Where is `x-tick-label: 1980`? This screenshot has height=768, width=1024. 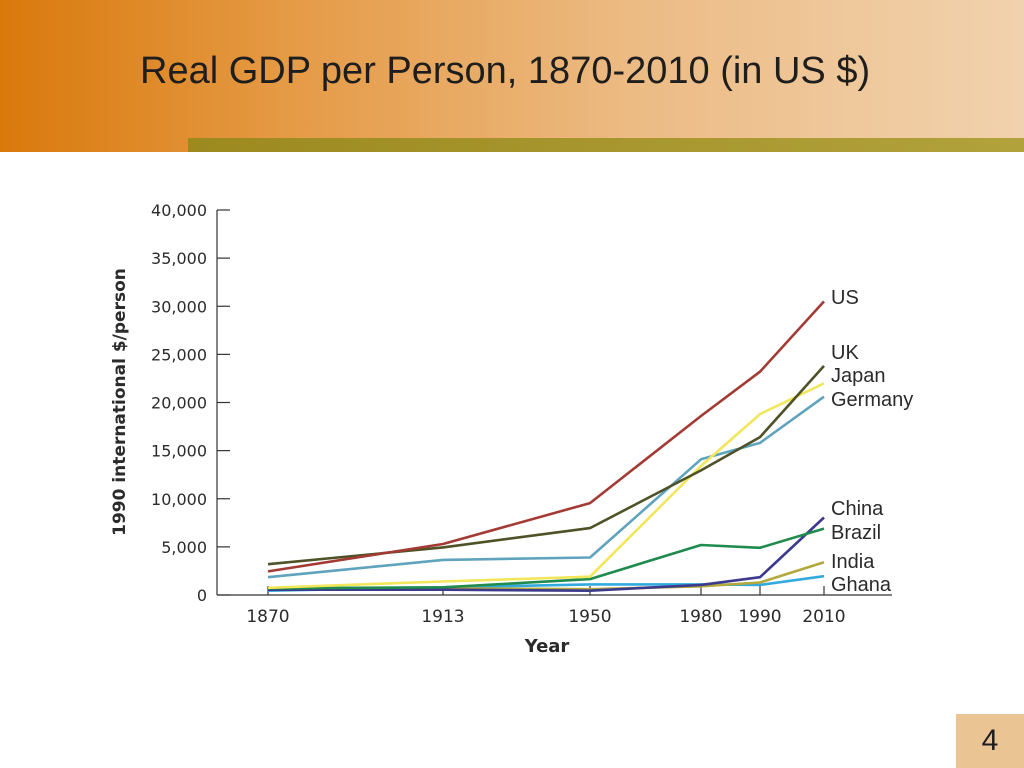
x-tick-label: 1980 is located at coordinates (700, 617).